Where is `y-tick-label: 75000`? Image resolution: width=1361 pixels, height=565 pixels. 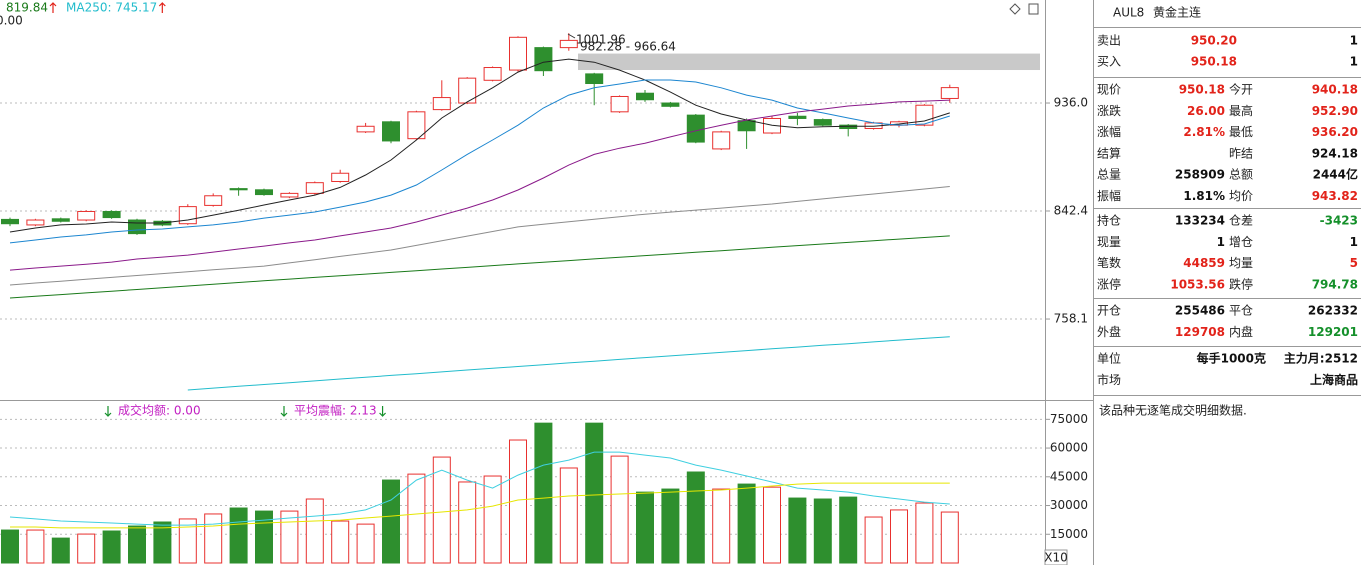
y-tick-label: 75000 is located at coordinates (1069, 419).